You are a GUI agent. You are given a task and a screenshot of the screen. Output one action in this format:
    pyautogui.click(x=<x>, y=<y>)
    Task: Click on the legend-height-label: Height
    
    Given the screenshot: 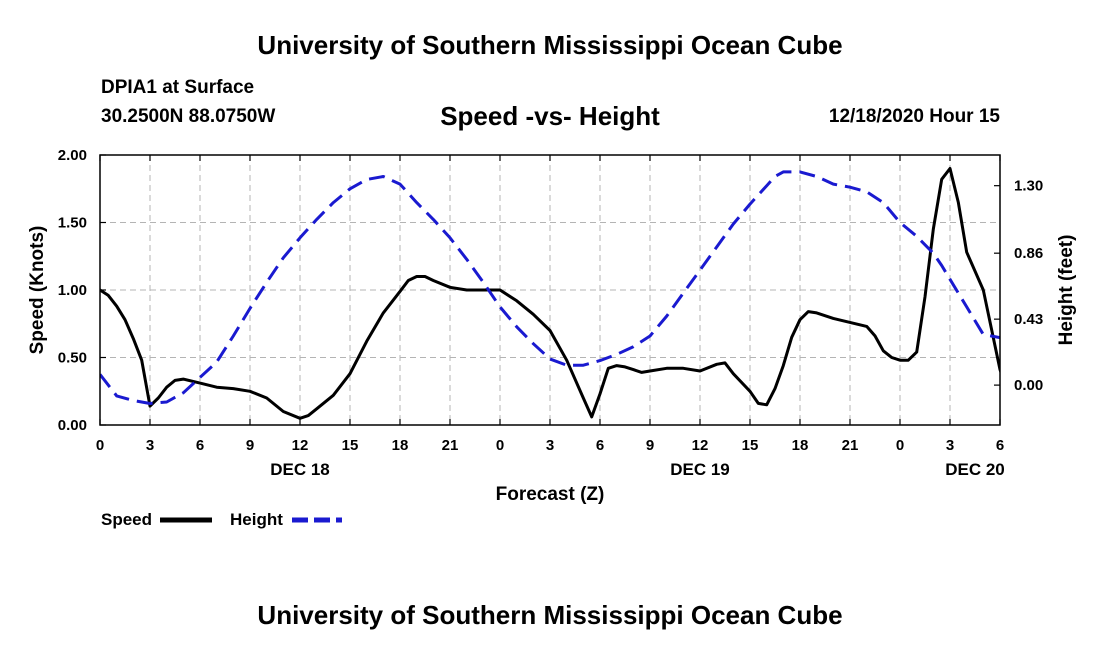 What is the action you would take?
    pyautogui.click(x=256, y=519)
    